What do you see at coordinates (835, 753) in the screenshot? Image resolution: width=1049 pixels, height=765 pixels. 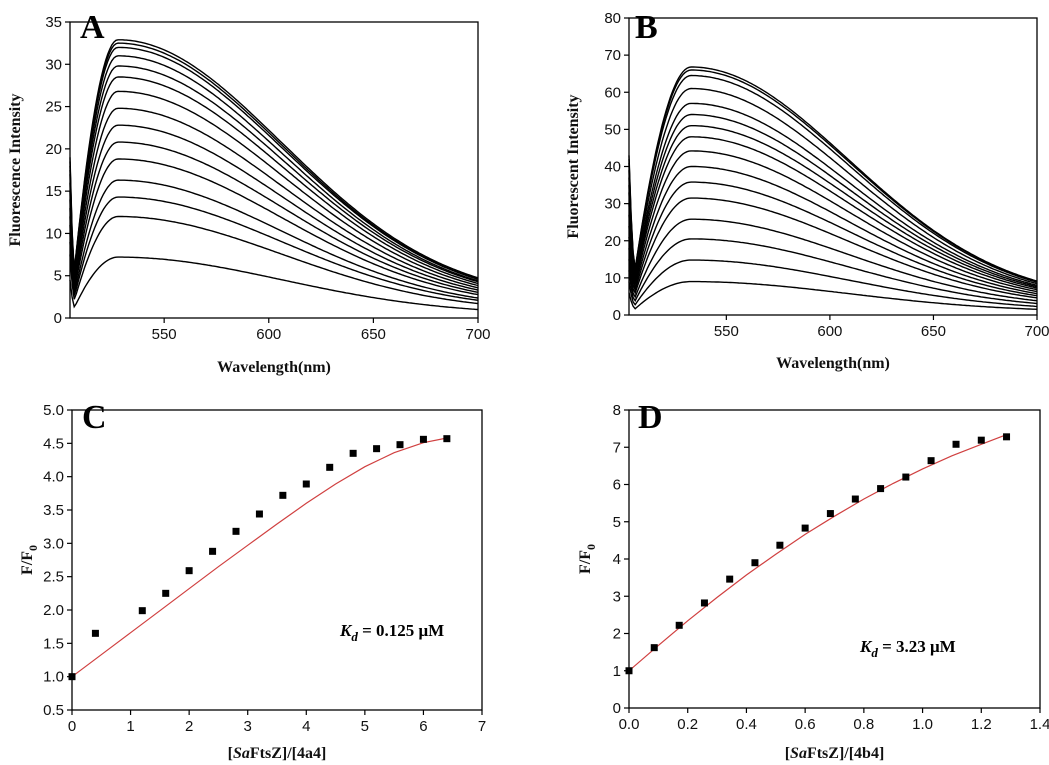 I see `x-axis-label: [SaFtsZ]/[4b4]` at bounding box center [835, 753].